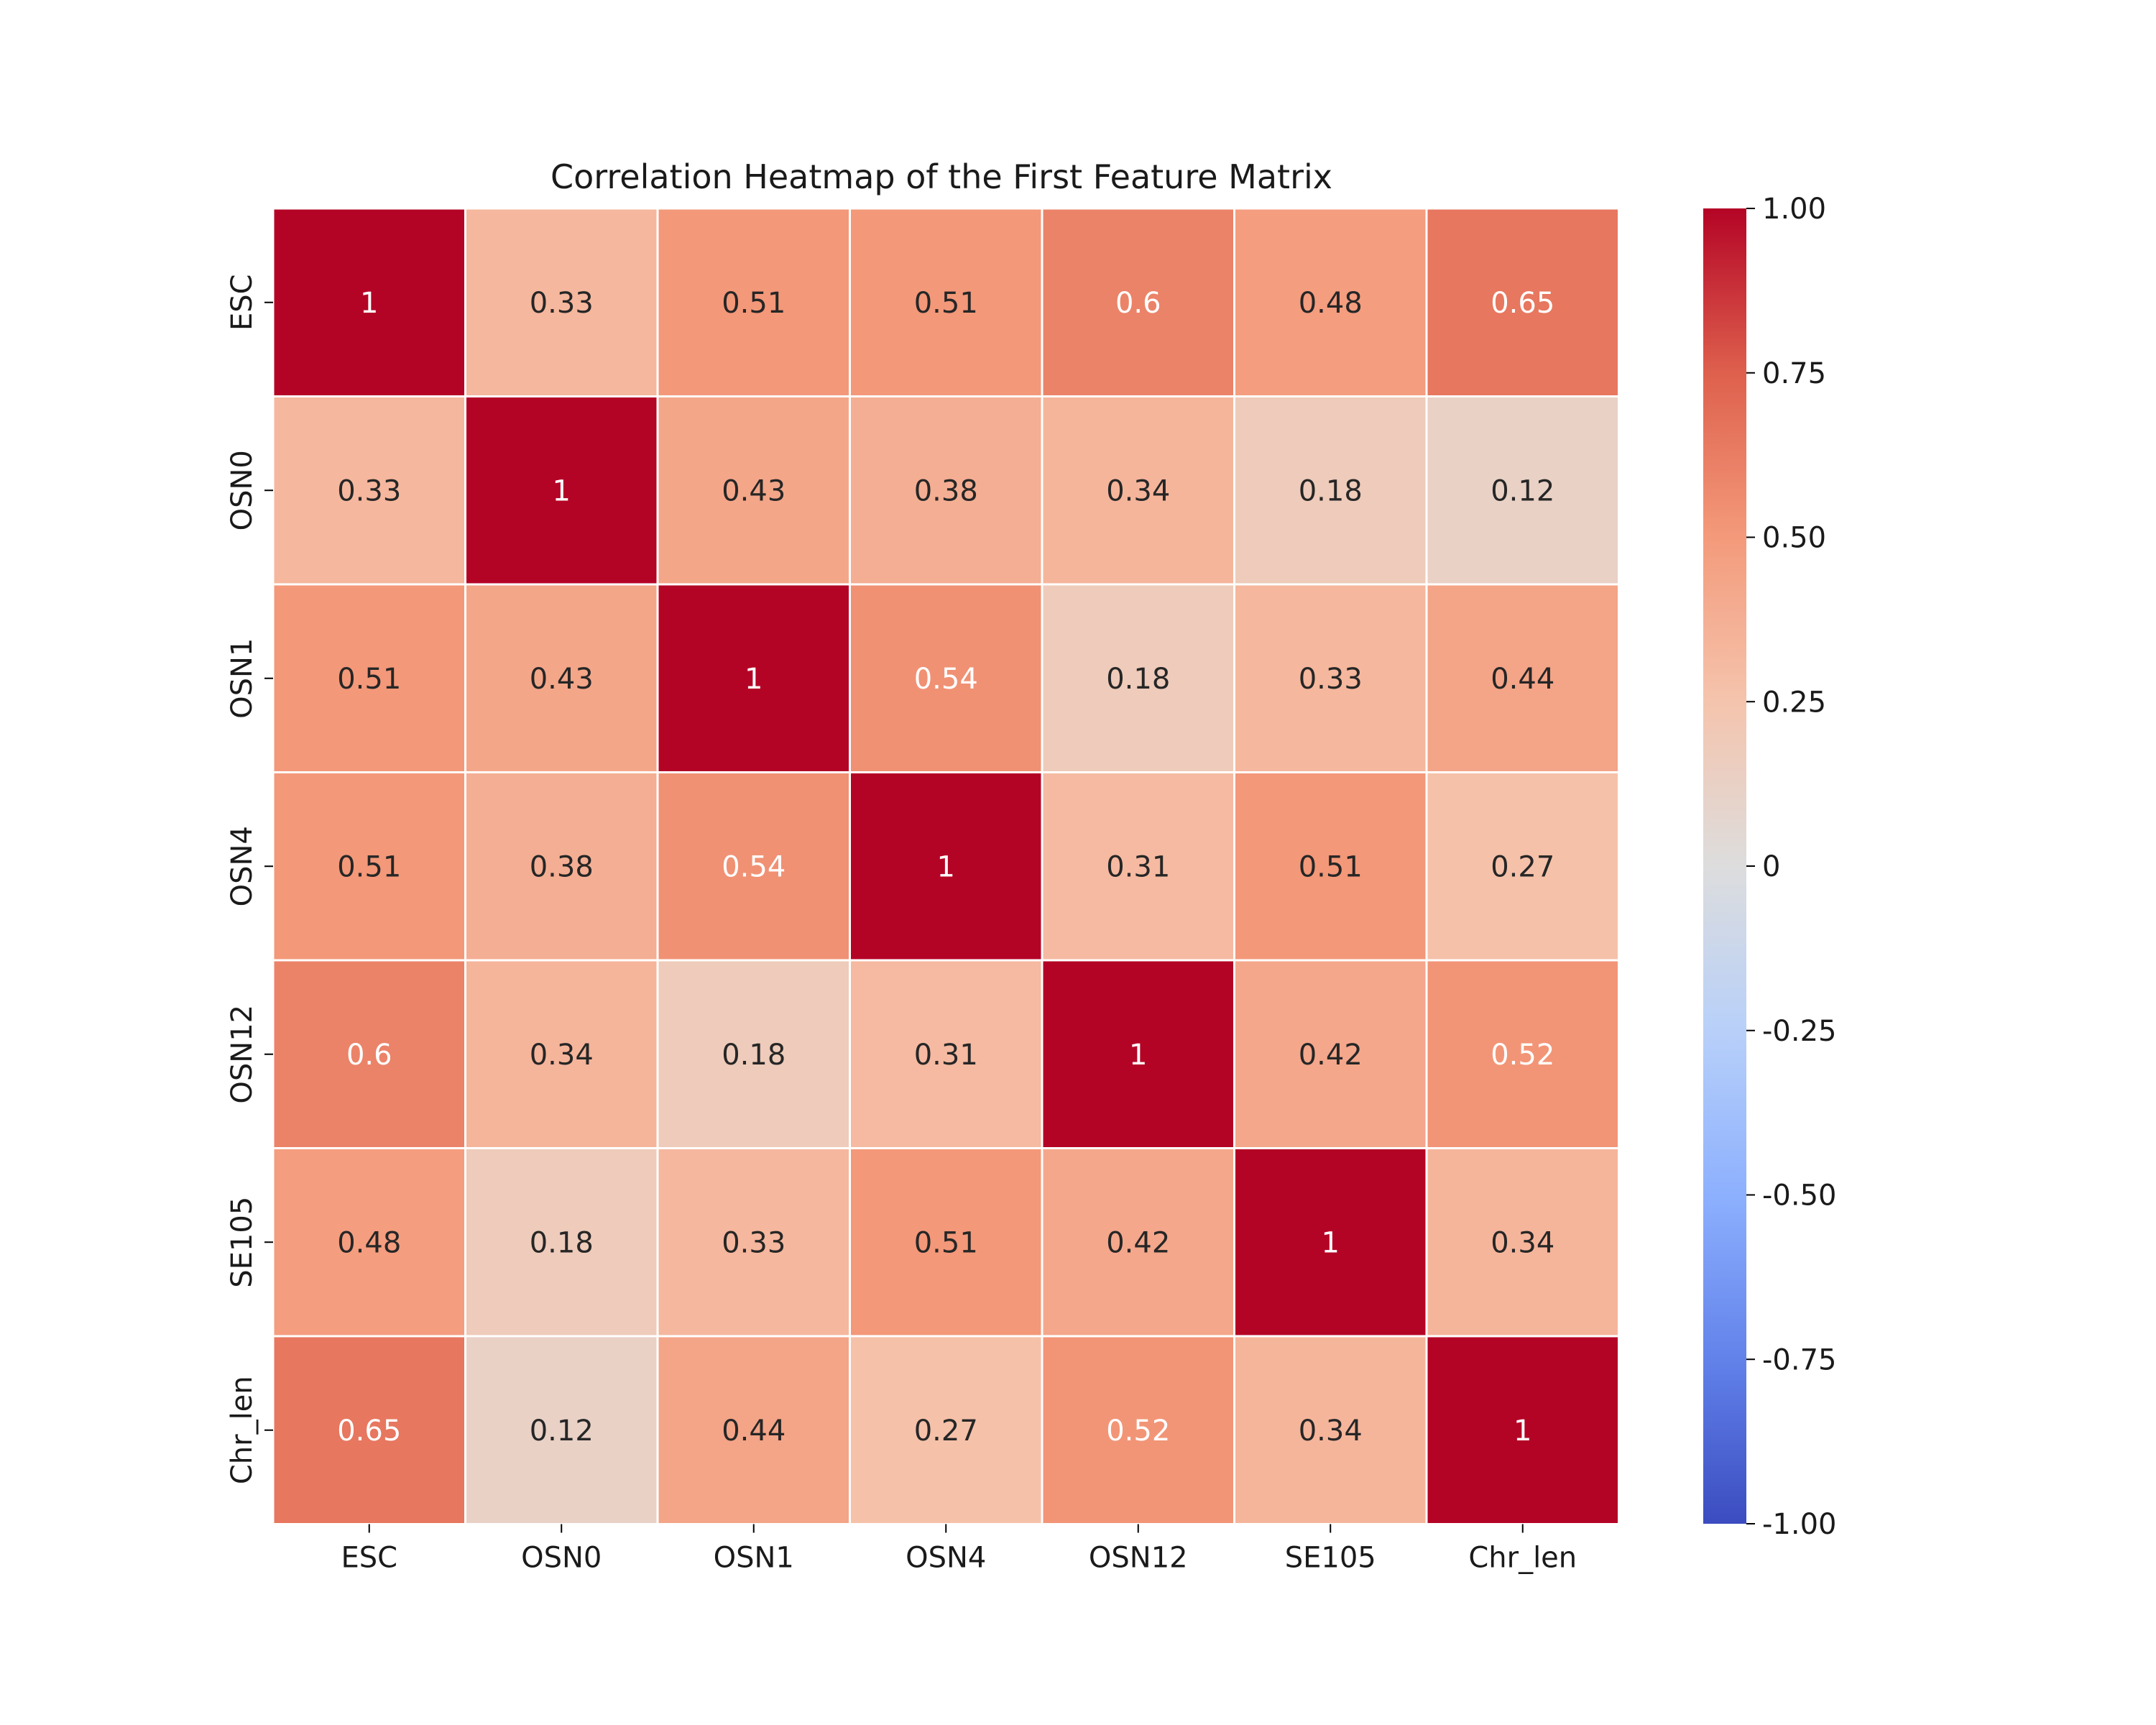 The image size is (2156, 1725). Describe the element at coordinates (243, 678) in the screenshot. I see `y-tick-label: OSN1` at that location.